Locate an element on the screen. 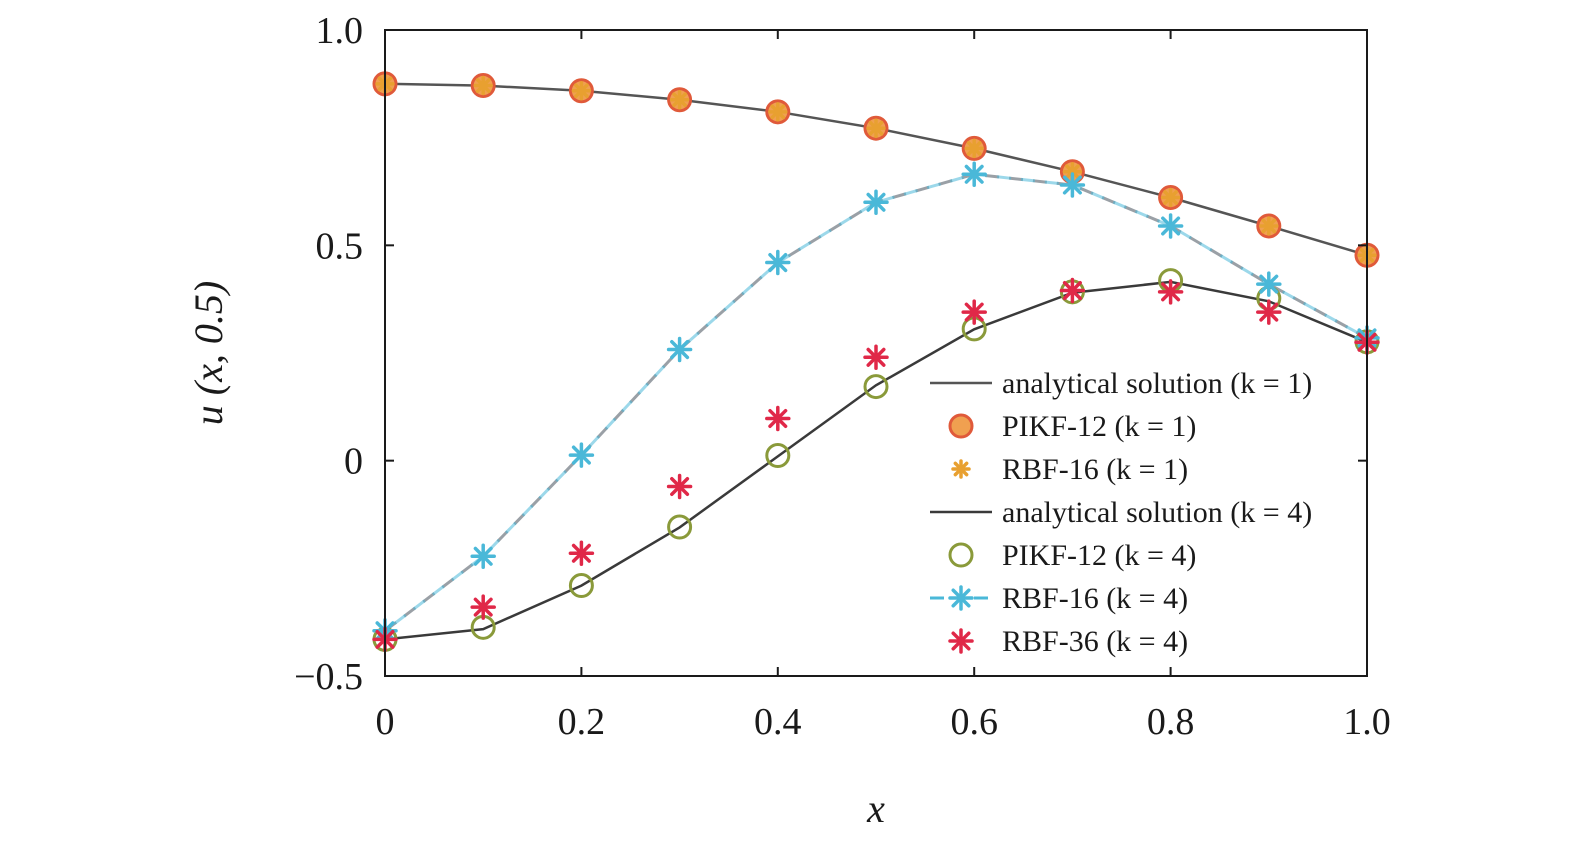 This screenshot has width=1575, height=849. y-tick-label: 0 is located at coordinates (353, 462).